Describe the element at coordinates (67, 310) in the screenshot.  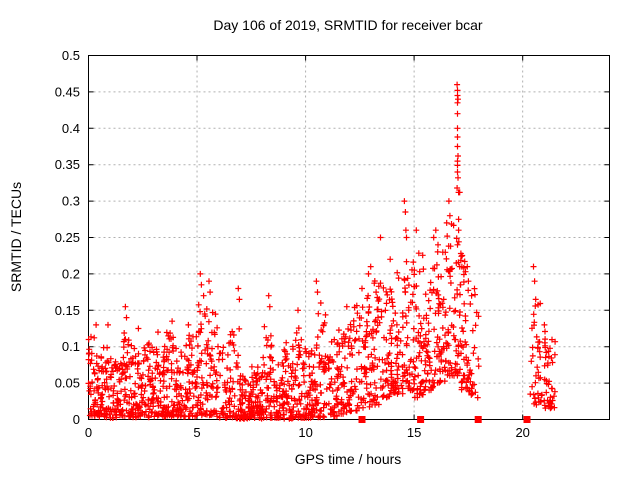
I see `y-tick-label: 0.15` at that location.